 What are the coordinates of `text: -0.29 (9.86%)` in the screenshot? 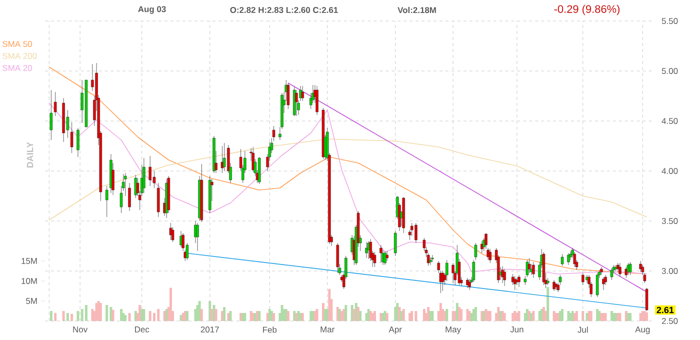 It's located at (587, 10).